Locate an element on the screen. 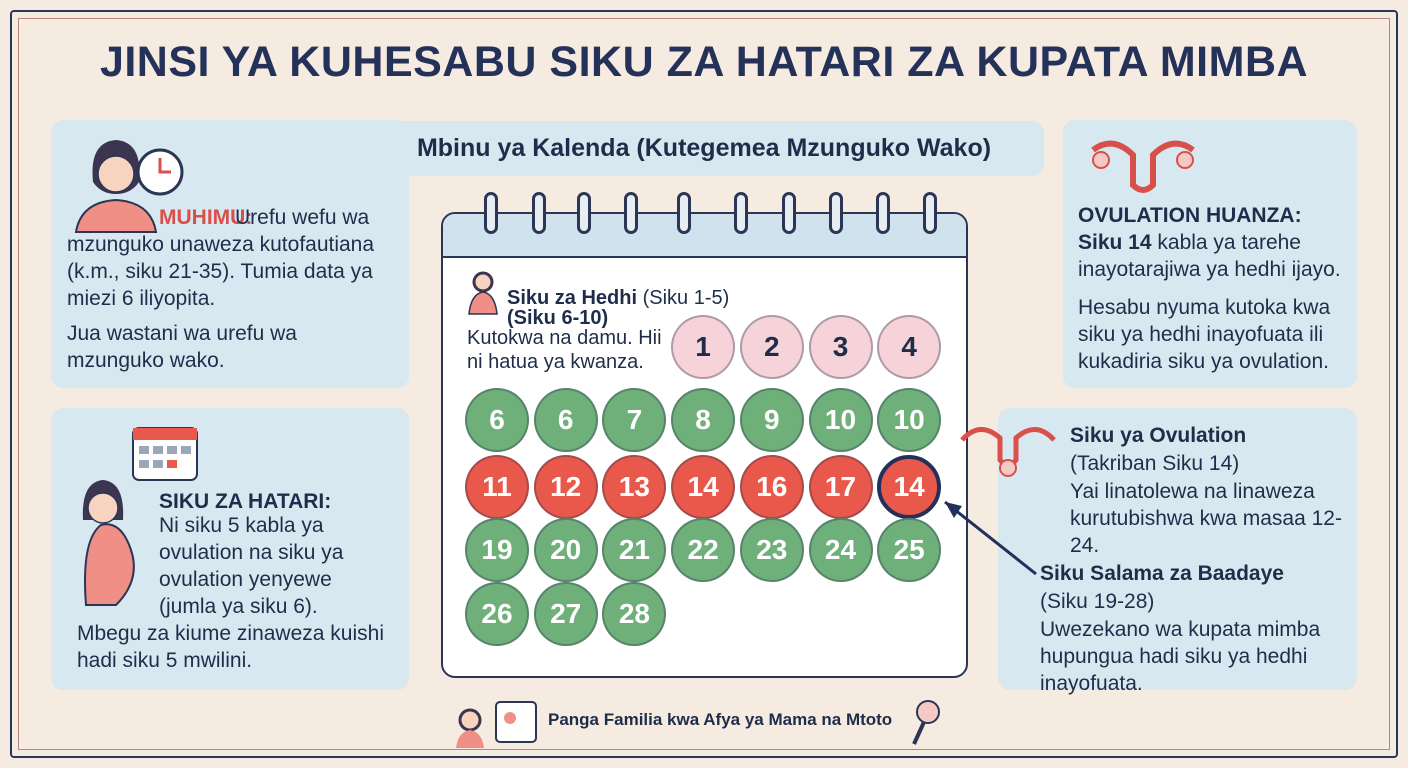 This screenshot has width=1408, height=768. day-circle: 12 is located at coordinates (565, 487).